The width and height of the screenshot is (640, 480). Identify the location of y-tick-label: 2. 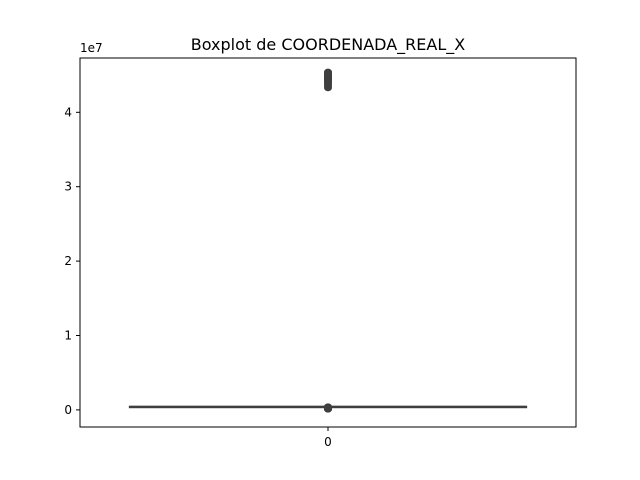
(68, 261).